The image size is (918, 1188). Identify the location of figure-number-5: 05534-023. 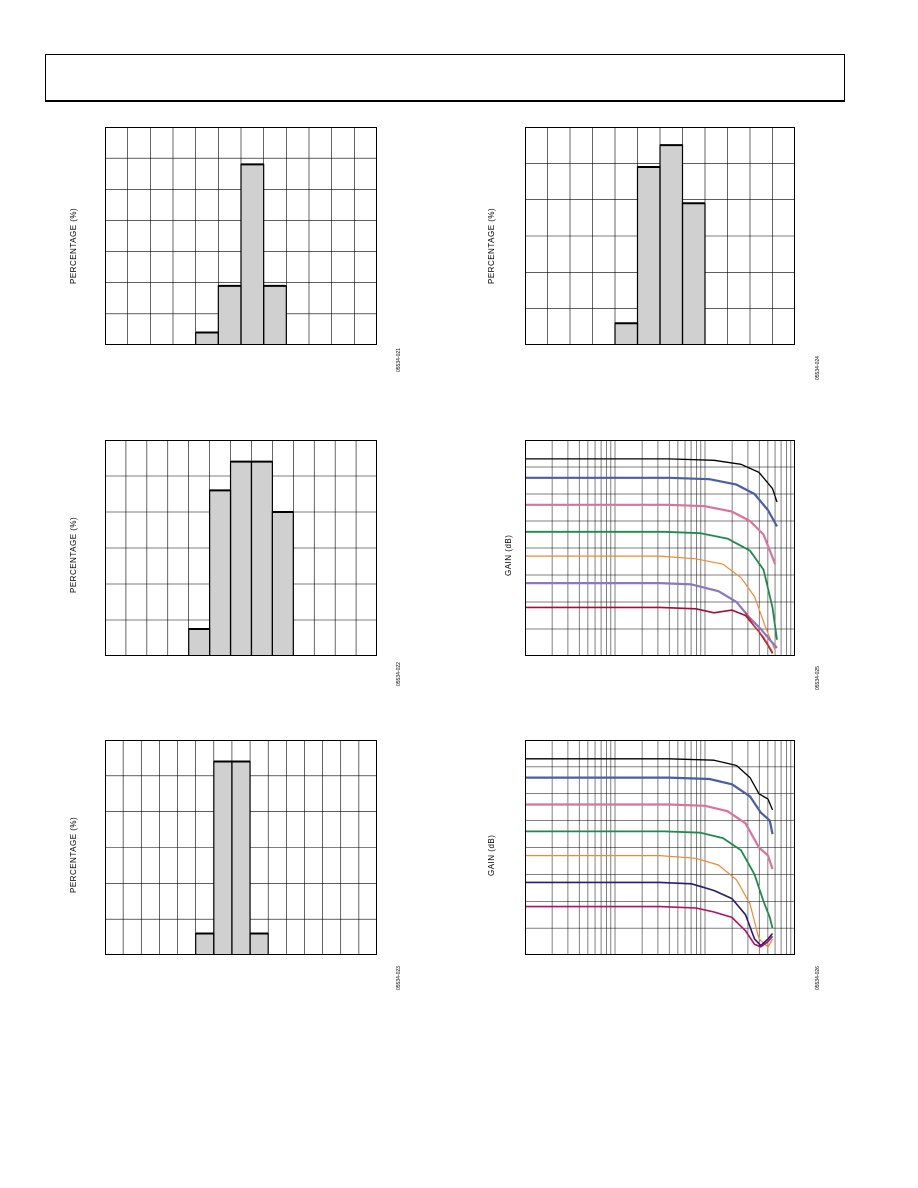
(399, 978).